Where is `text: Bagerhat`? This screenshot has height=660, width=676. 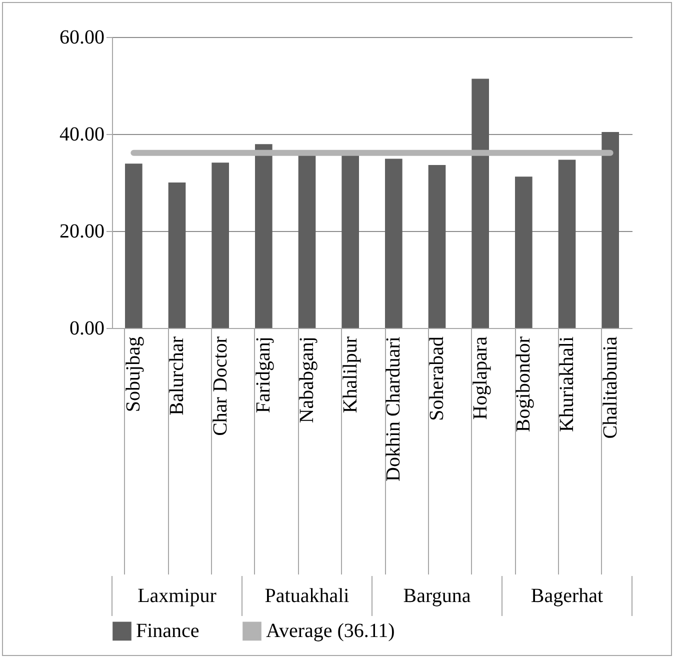
text: Bagerhat is located at coordinates (567, 596).